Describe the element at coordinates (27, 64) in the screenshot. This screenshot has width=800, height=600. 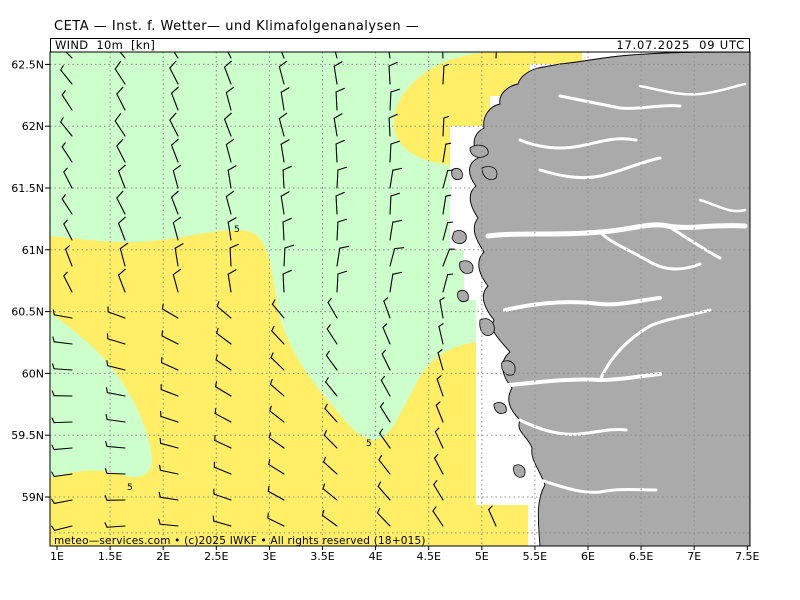
I see `lat-tick-label: 62.5N` at that location.